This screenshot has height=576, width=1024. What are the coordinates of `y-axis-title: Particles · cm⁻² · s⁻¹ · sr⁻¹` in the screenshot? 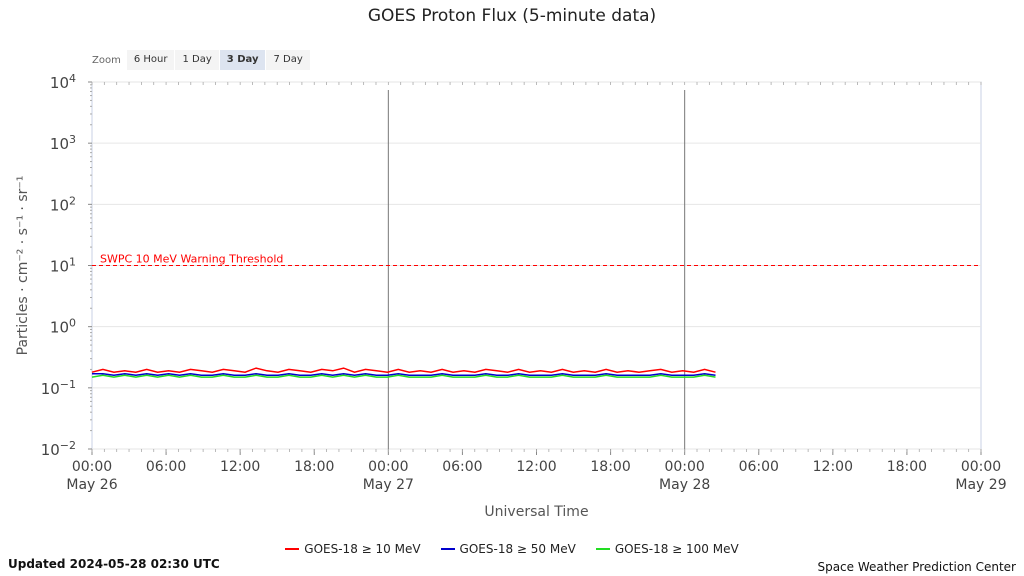 It's located at (23, 266).